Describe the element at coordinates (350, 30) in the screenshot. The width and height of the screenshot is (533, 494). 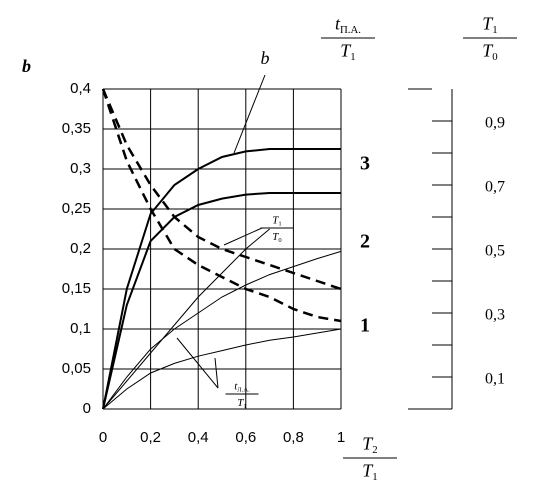
I see `fraction-subscript: П.А.` at that location.